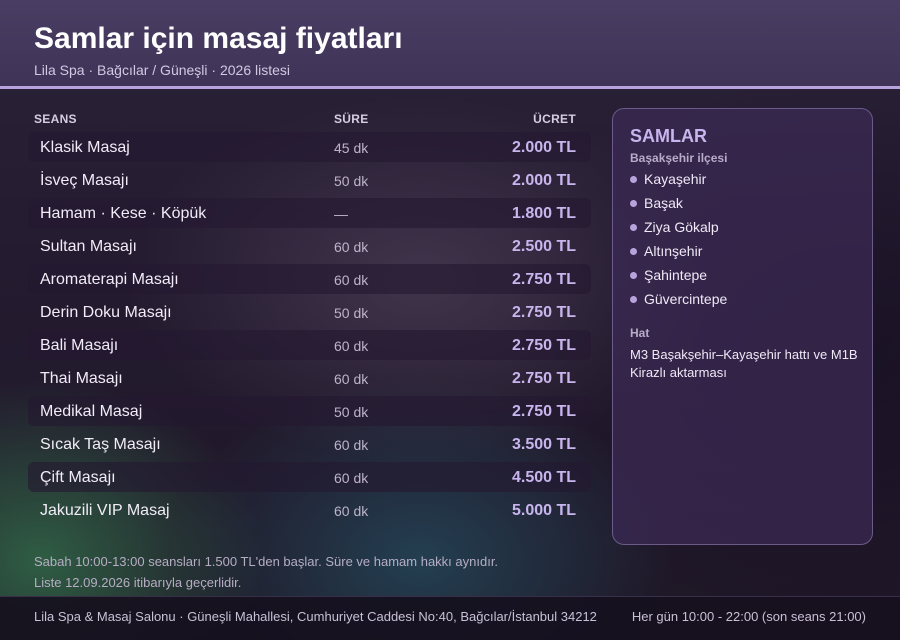 The height and width of the screenshot is (640, 900). Describe the element at coordinates (218, 38) in the screenshot. I see `page-title: Samlar için masaj fiyatları` at that location.